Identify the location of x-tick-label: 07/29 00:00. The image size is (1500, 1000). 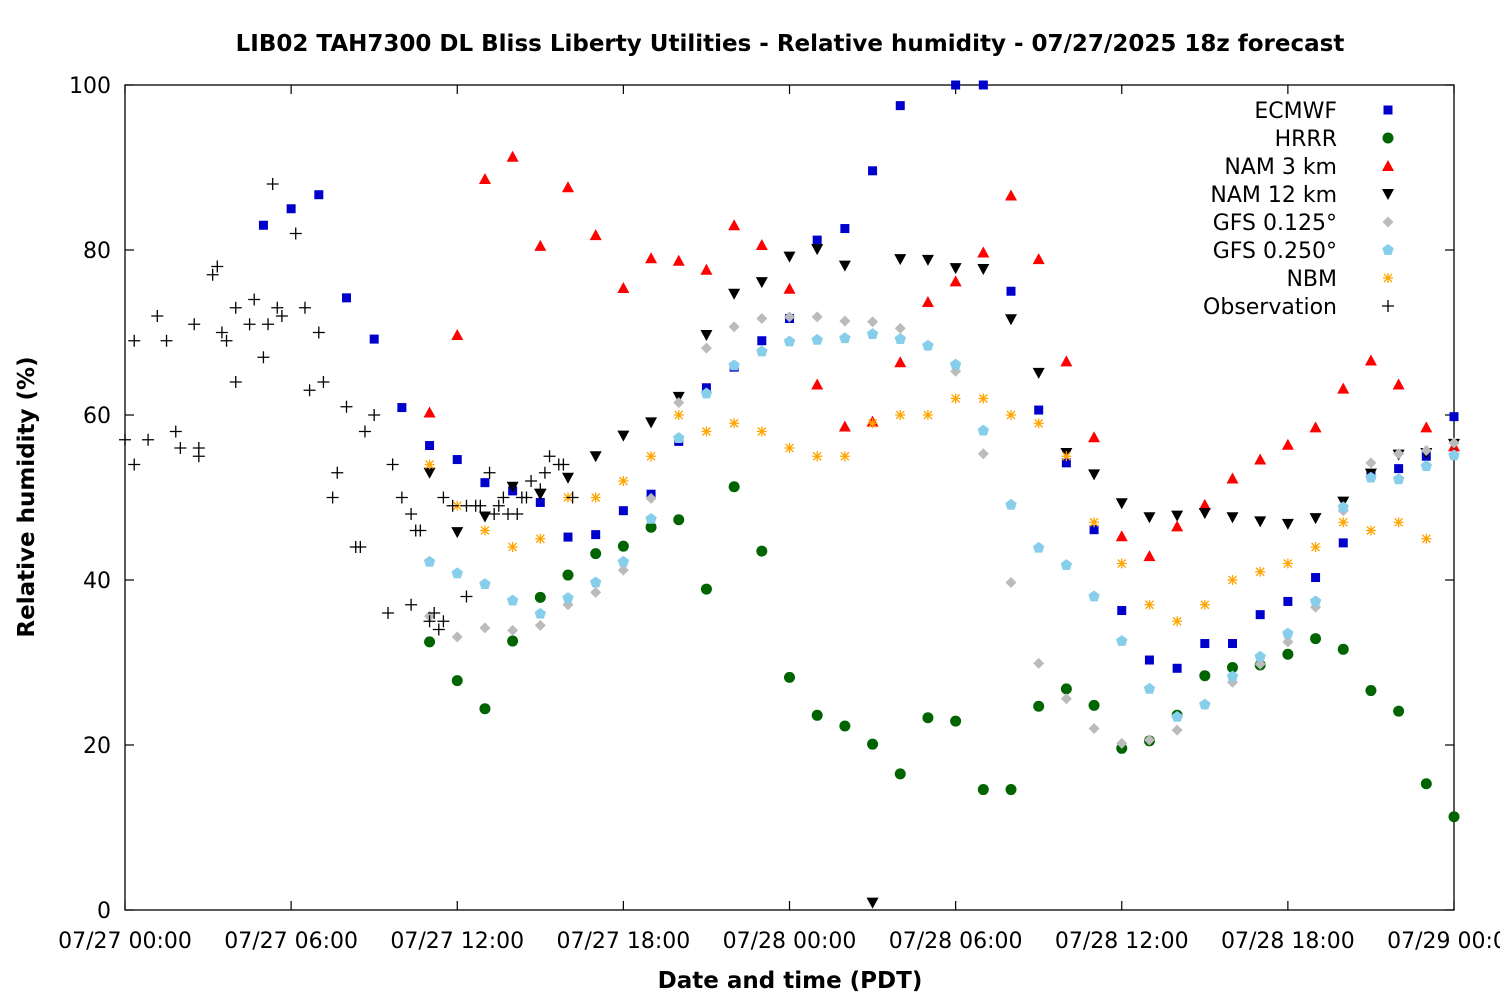
(1443, 941).